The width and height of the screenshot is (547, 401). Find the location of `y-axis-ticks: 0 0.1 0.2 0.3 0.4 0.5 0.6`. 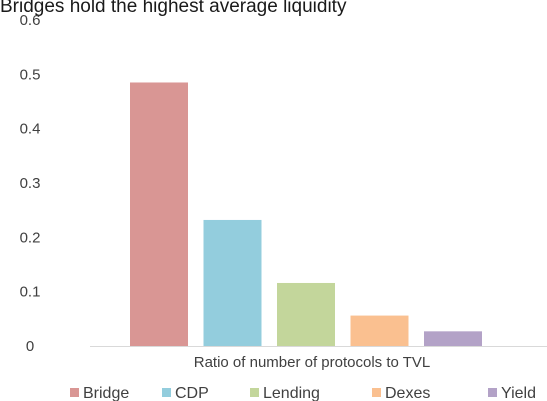

y-axis-ticks: 0 0.1 0.2 0.3 0.4 0.5 0.6 is located at coordinates (30, 183).